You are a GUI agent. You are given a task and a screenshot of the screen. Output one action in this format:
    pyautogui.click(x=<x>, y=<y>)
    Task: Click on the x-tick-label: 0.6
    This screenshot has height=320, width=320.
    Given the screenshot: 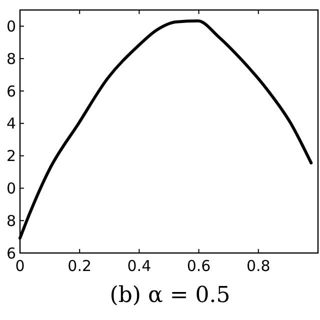 What is the action you would take?
    pyautogui.click(x=198, y=266)
    